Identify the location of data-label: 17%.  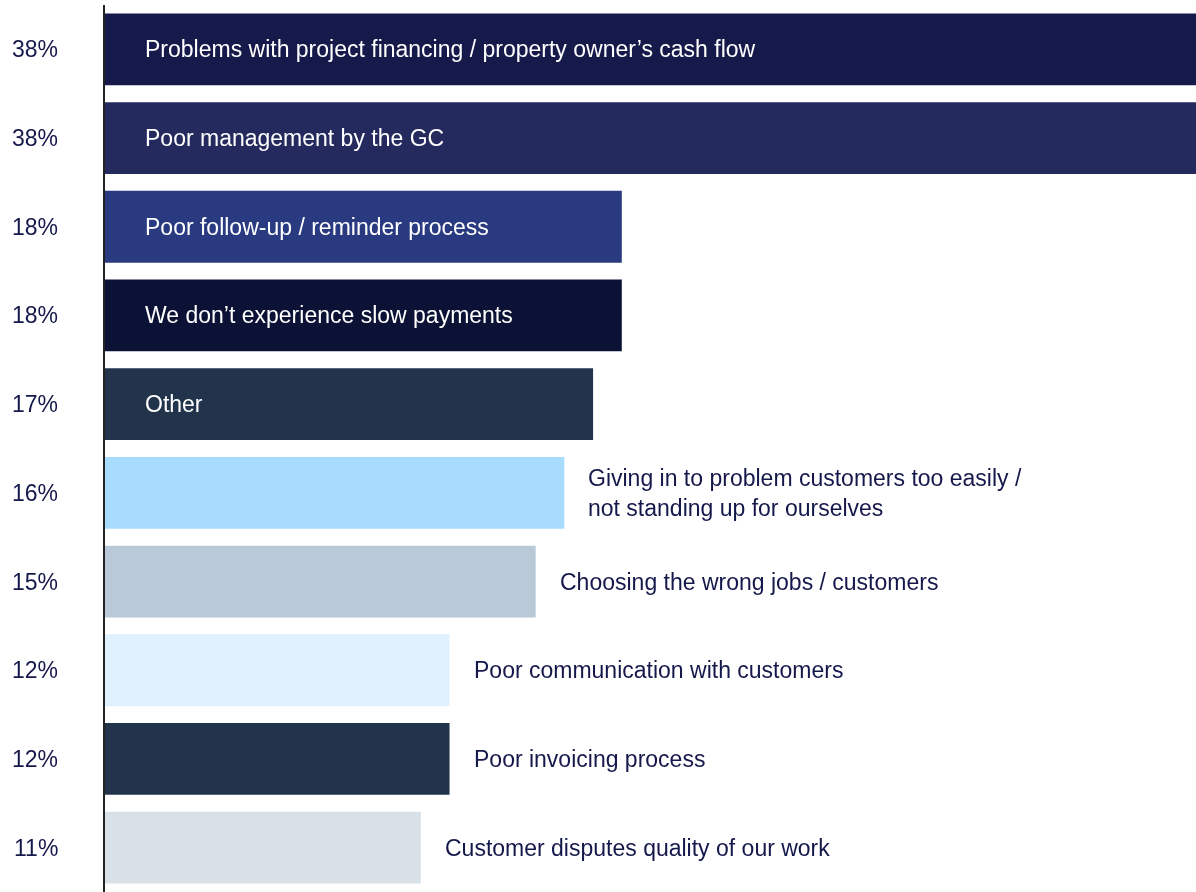
(35, 404).